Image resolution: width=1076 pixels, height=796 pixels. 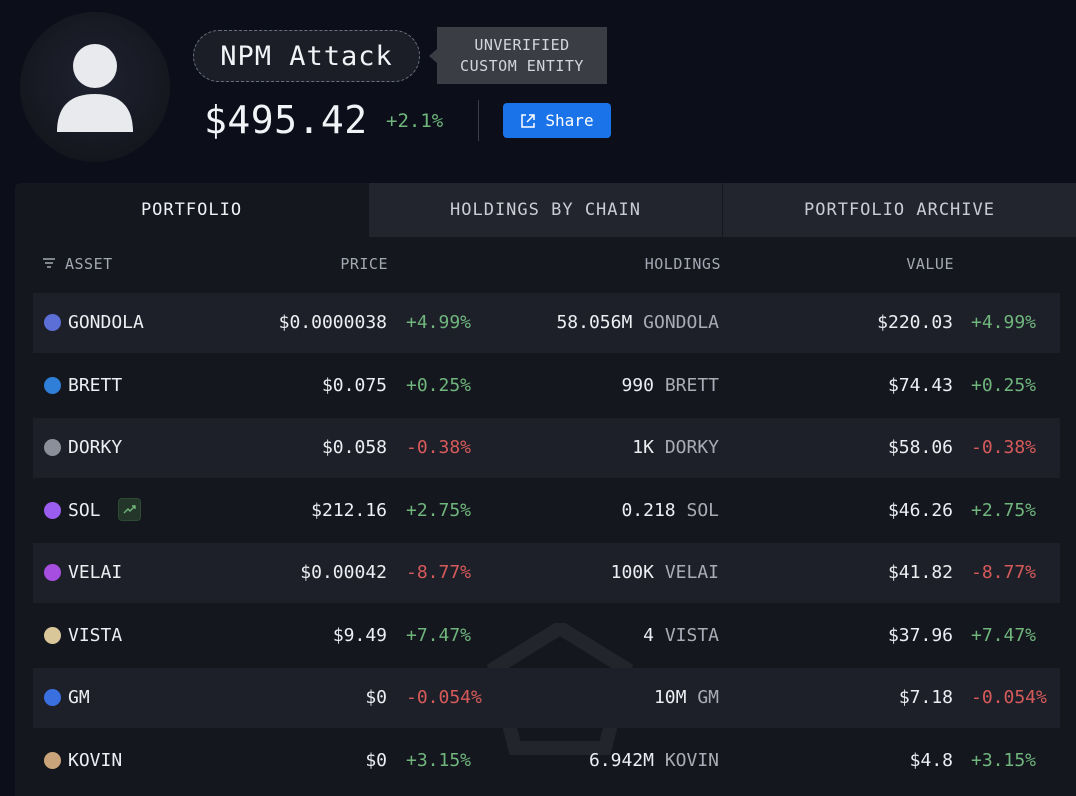 I want to click on asset-value: $4.8, so click(x=931, y=760).